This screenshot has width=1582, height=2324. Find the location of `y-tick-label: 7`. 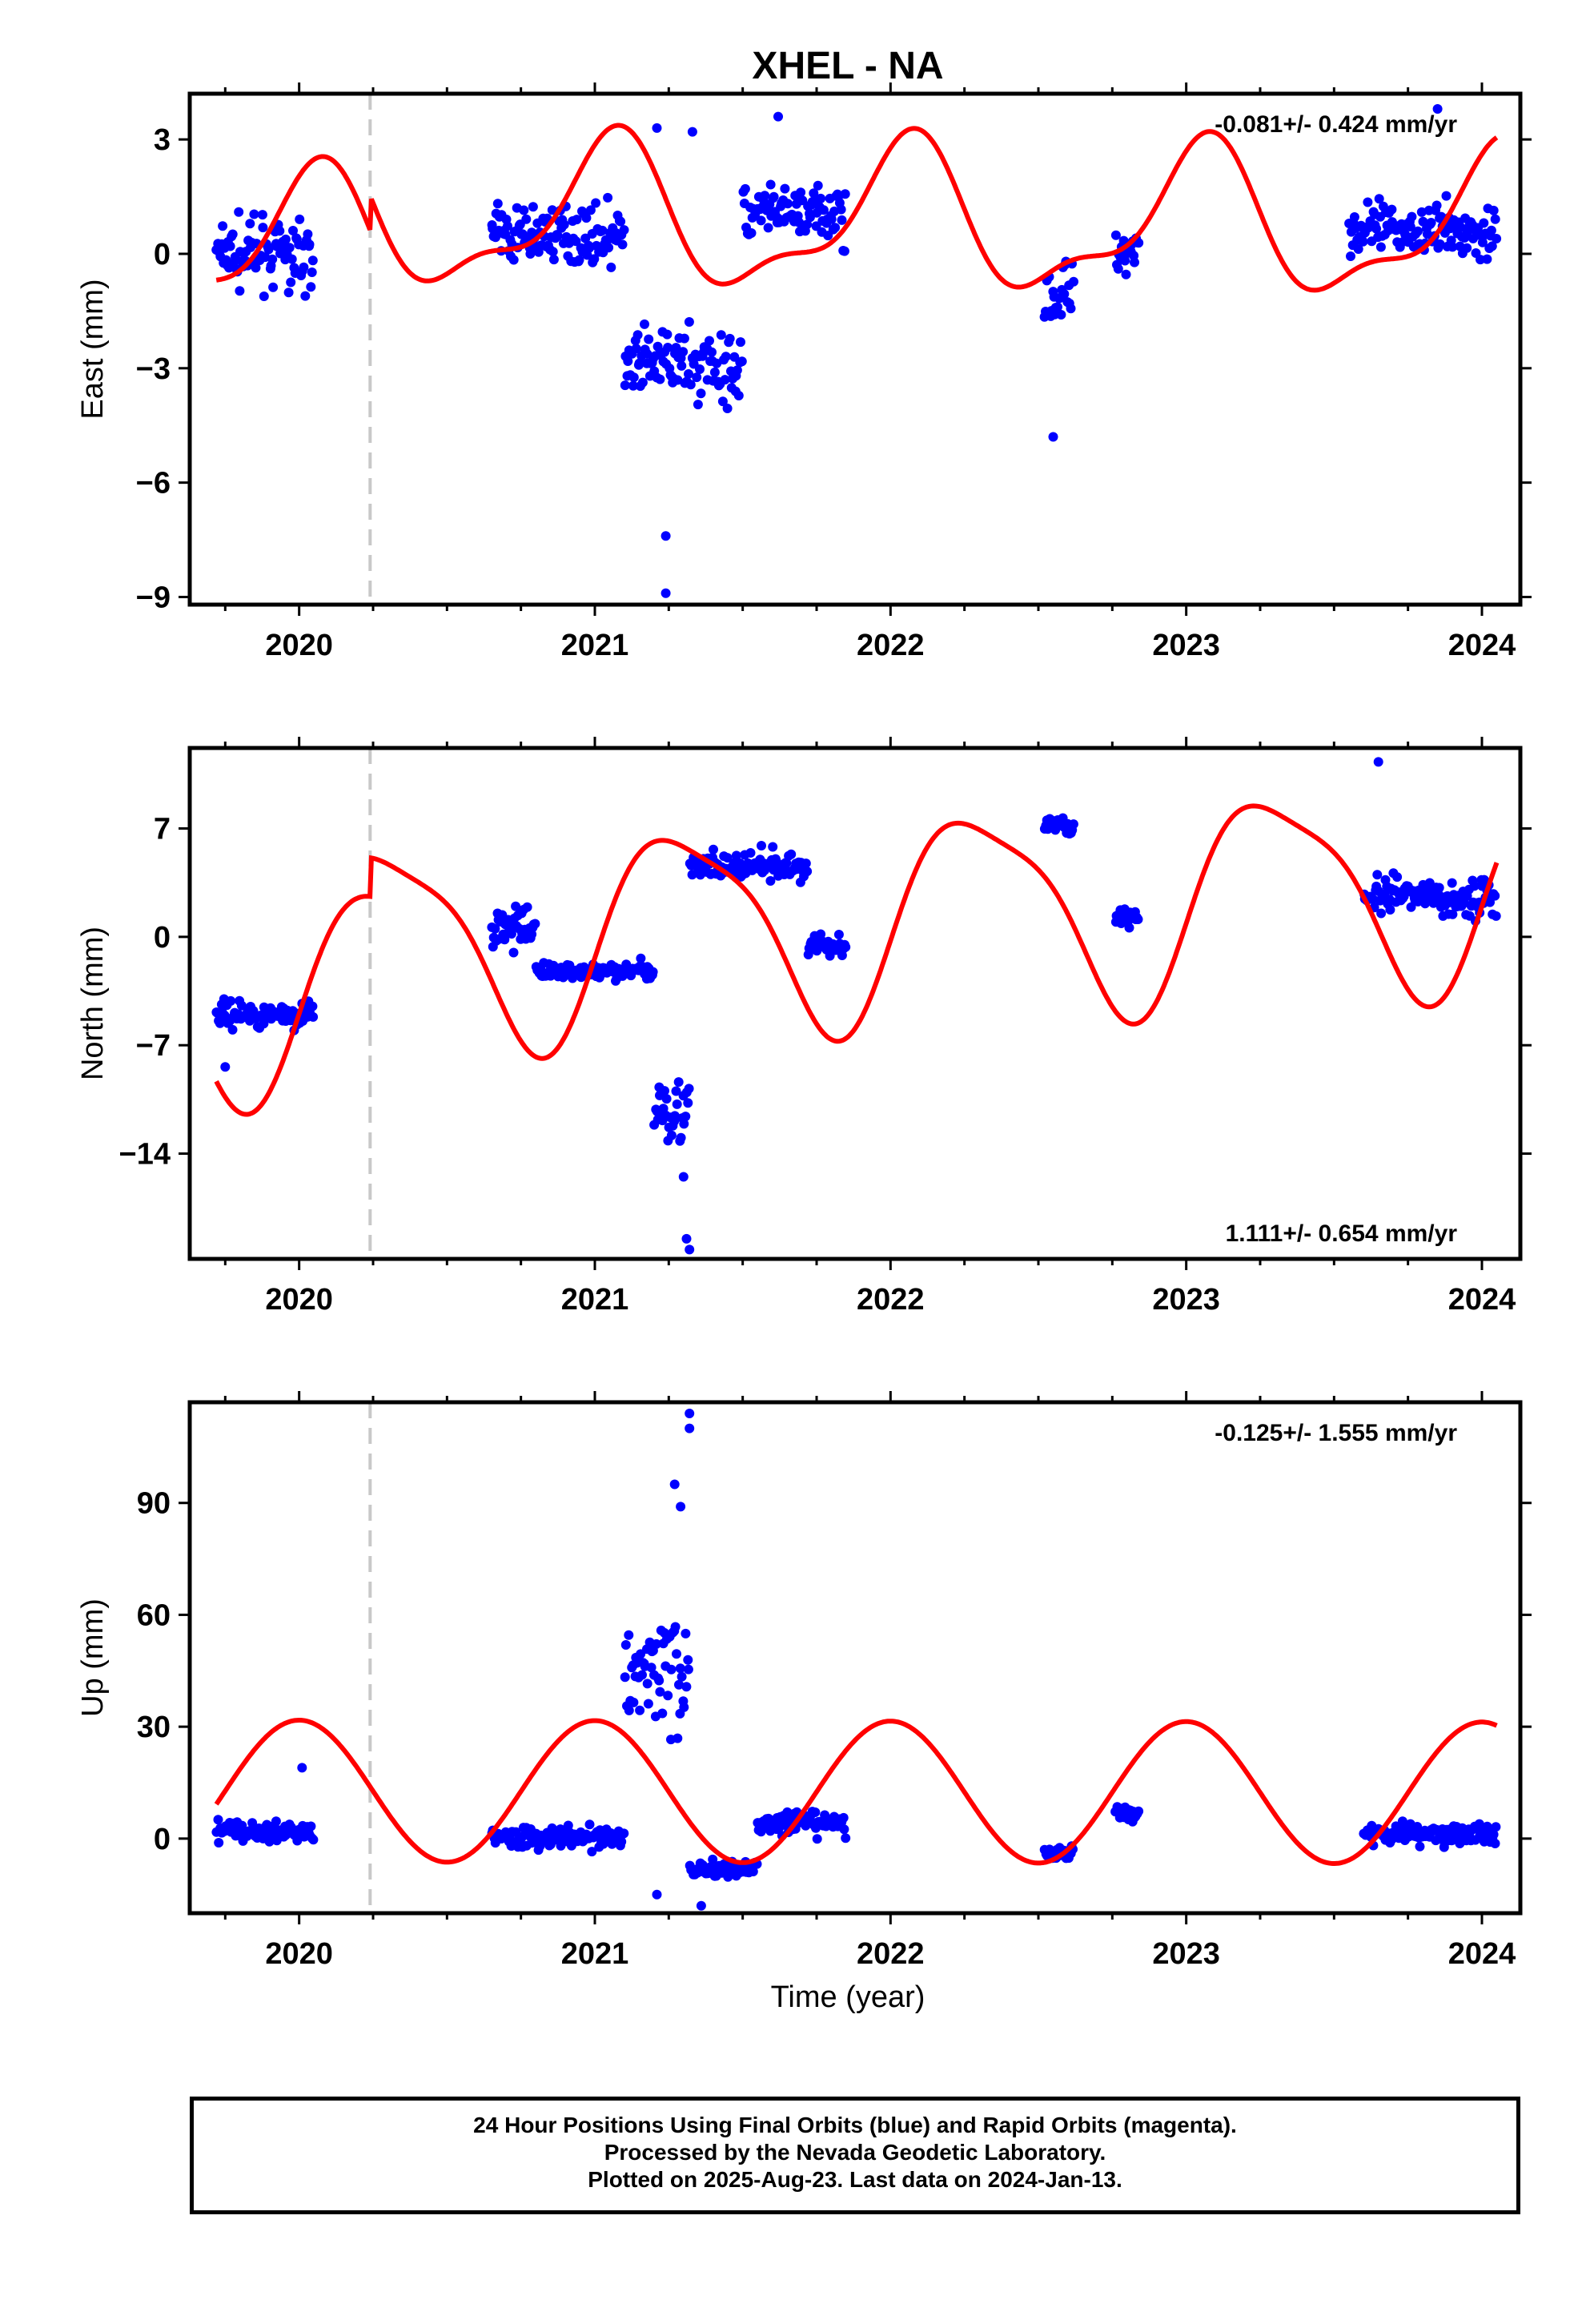

y-tick-label: 7 is located at coordinates (162, 829).